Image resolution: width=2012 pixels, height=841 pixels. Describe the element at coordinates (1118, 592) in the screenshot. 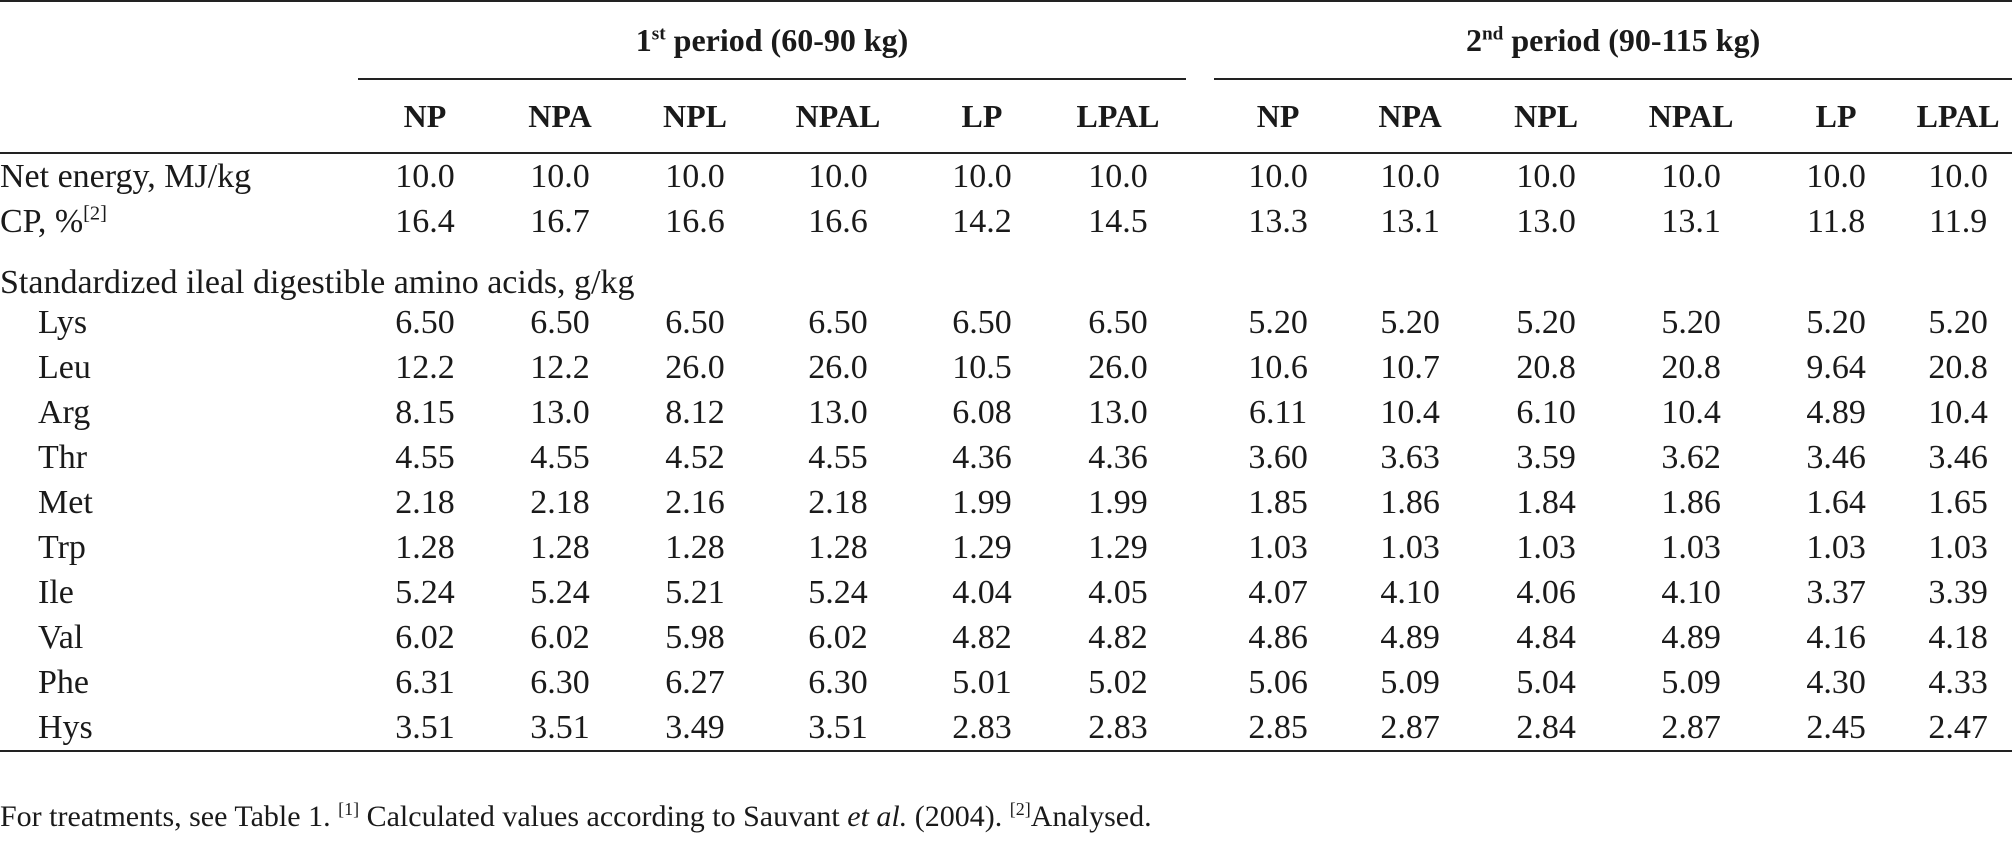

I see `value-cell: 4.05` at that location.